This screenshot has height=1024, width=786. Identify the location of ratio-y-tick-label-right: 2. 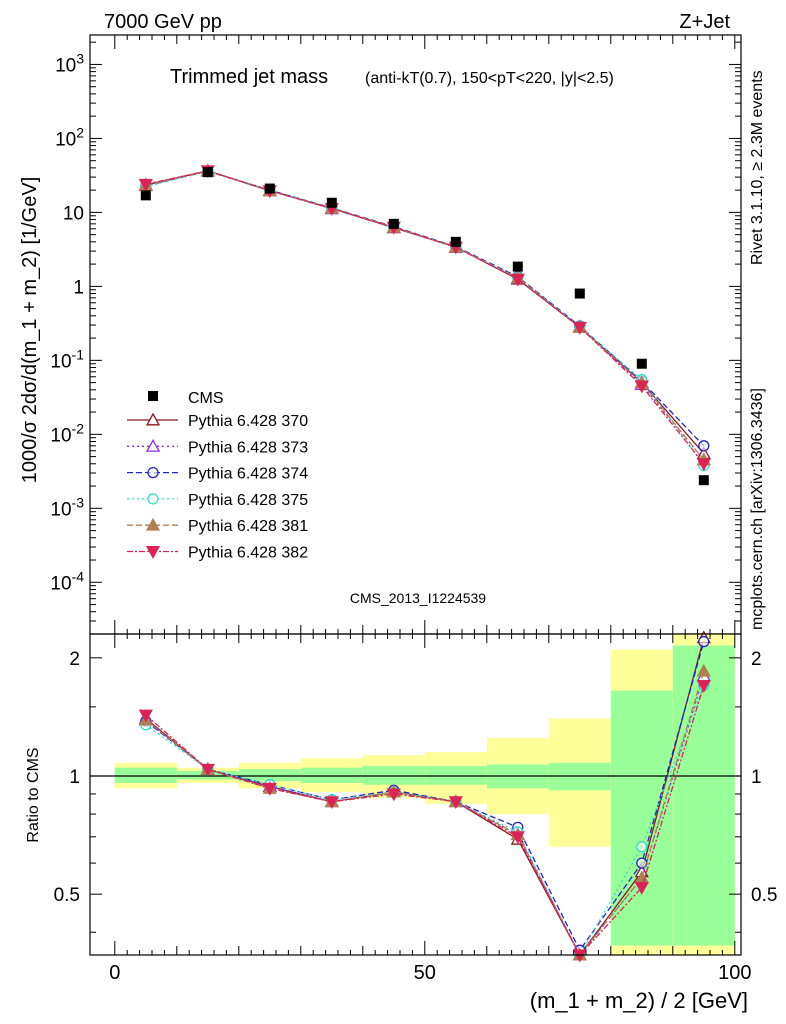
(756, 659).